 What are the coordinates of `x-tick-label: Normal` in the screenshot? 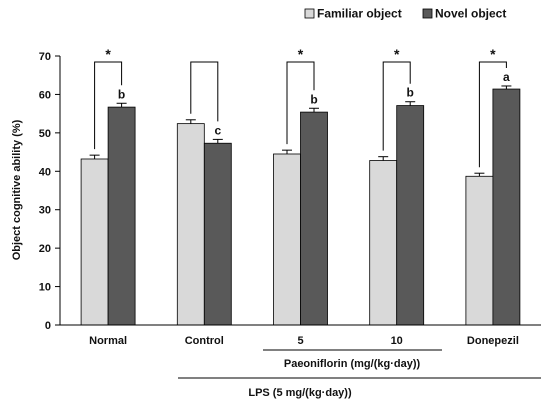 It's located at (108, 341).